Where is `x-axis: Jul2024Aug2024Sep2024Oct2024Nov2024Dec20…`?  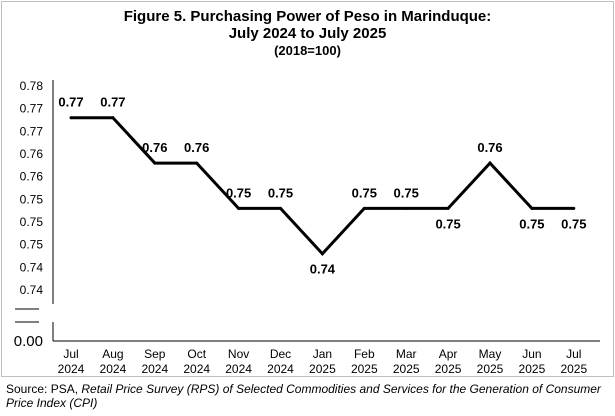 x-axis: Jul2024Aug2024Sep2024Oct2024Nov2024Dec20… is located at coordinates (326, 358).